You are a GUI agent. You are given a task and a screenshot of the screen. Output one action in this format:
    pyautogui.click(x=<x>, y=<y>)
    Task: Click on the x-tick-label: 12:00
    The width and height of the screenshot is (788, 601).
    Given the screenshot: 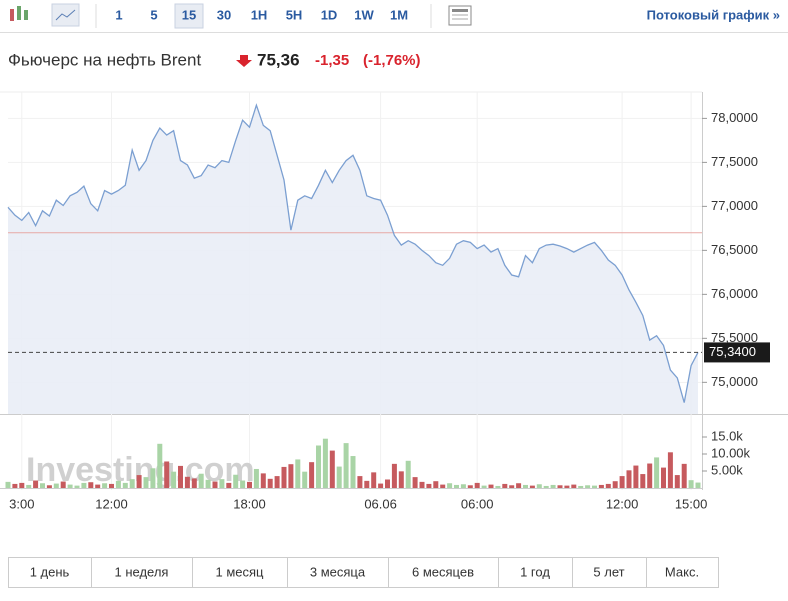 What is the action you would take?
    pyautogui.click(x=111, y=503)
    